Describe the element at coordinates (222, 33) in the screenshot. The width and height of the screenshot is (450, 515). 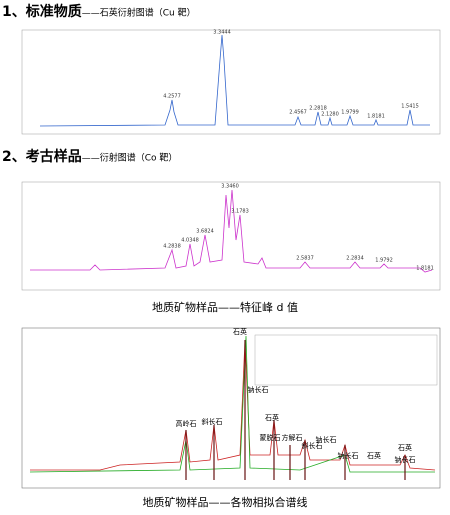
I see `peak-label: 3.3444` at that location.